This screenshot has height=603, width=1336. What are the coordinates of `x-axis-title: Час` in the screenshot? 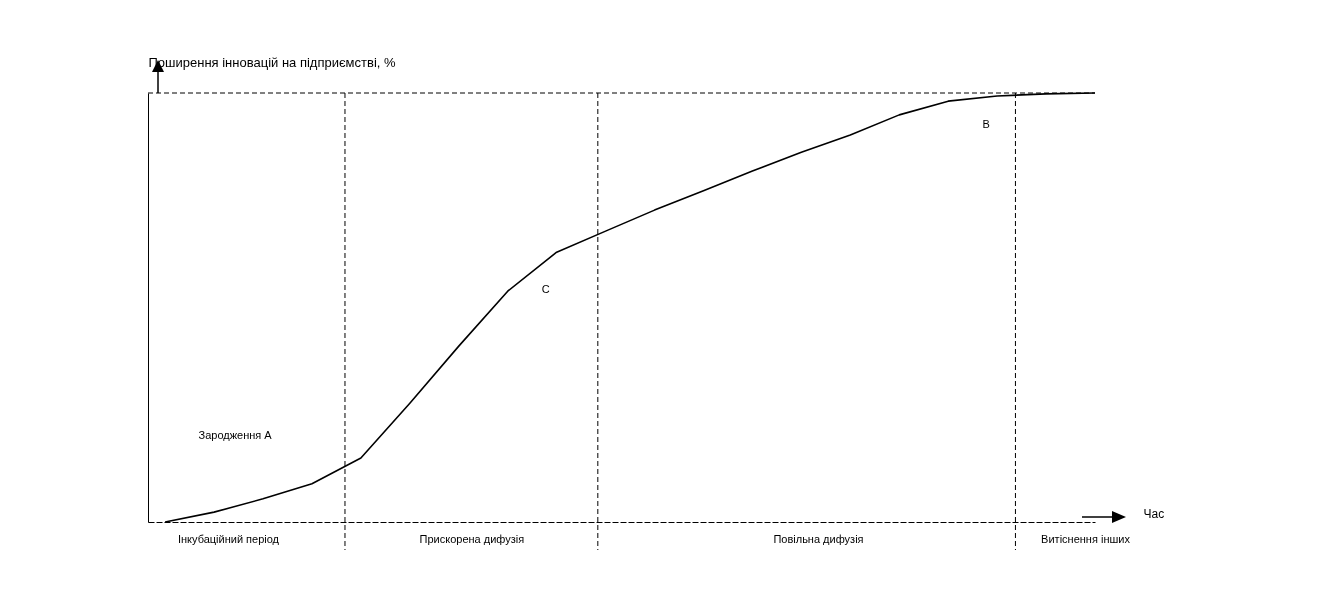 It's located at (1154, 513).